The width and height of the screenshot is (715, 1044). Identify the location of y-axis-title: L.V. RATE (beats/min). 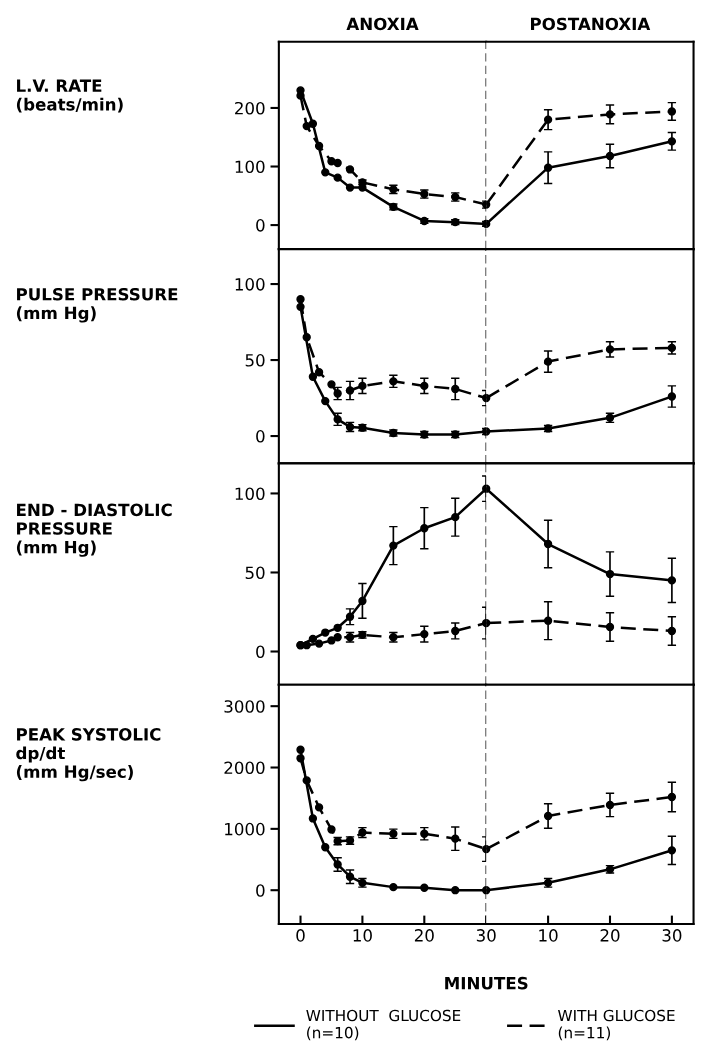
(69, 96).